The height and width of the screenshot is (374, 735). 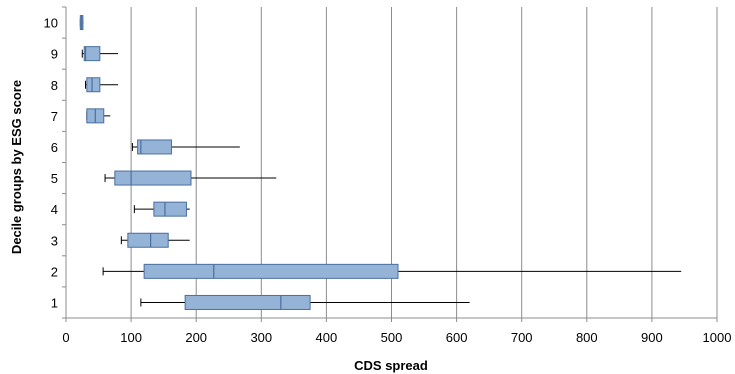 What do you see at coordinates (16, 167) in the screenshot?
I see `y-axis-title: Decile groups by ESG score` at bounding box center [16, 167].